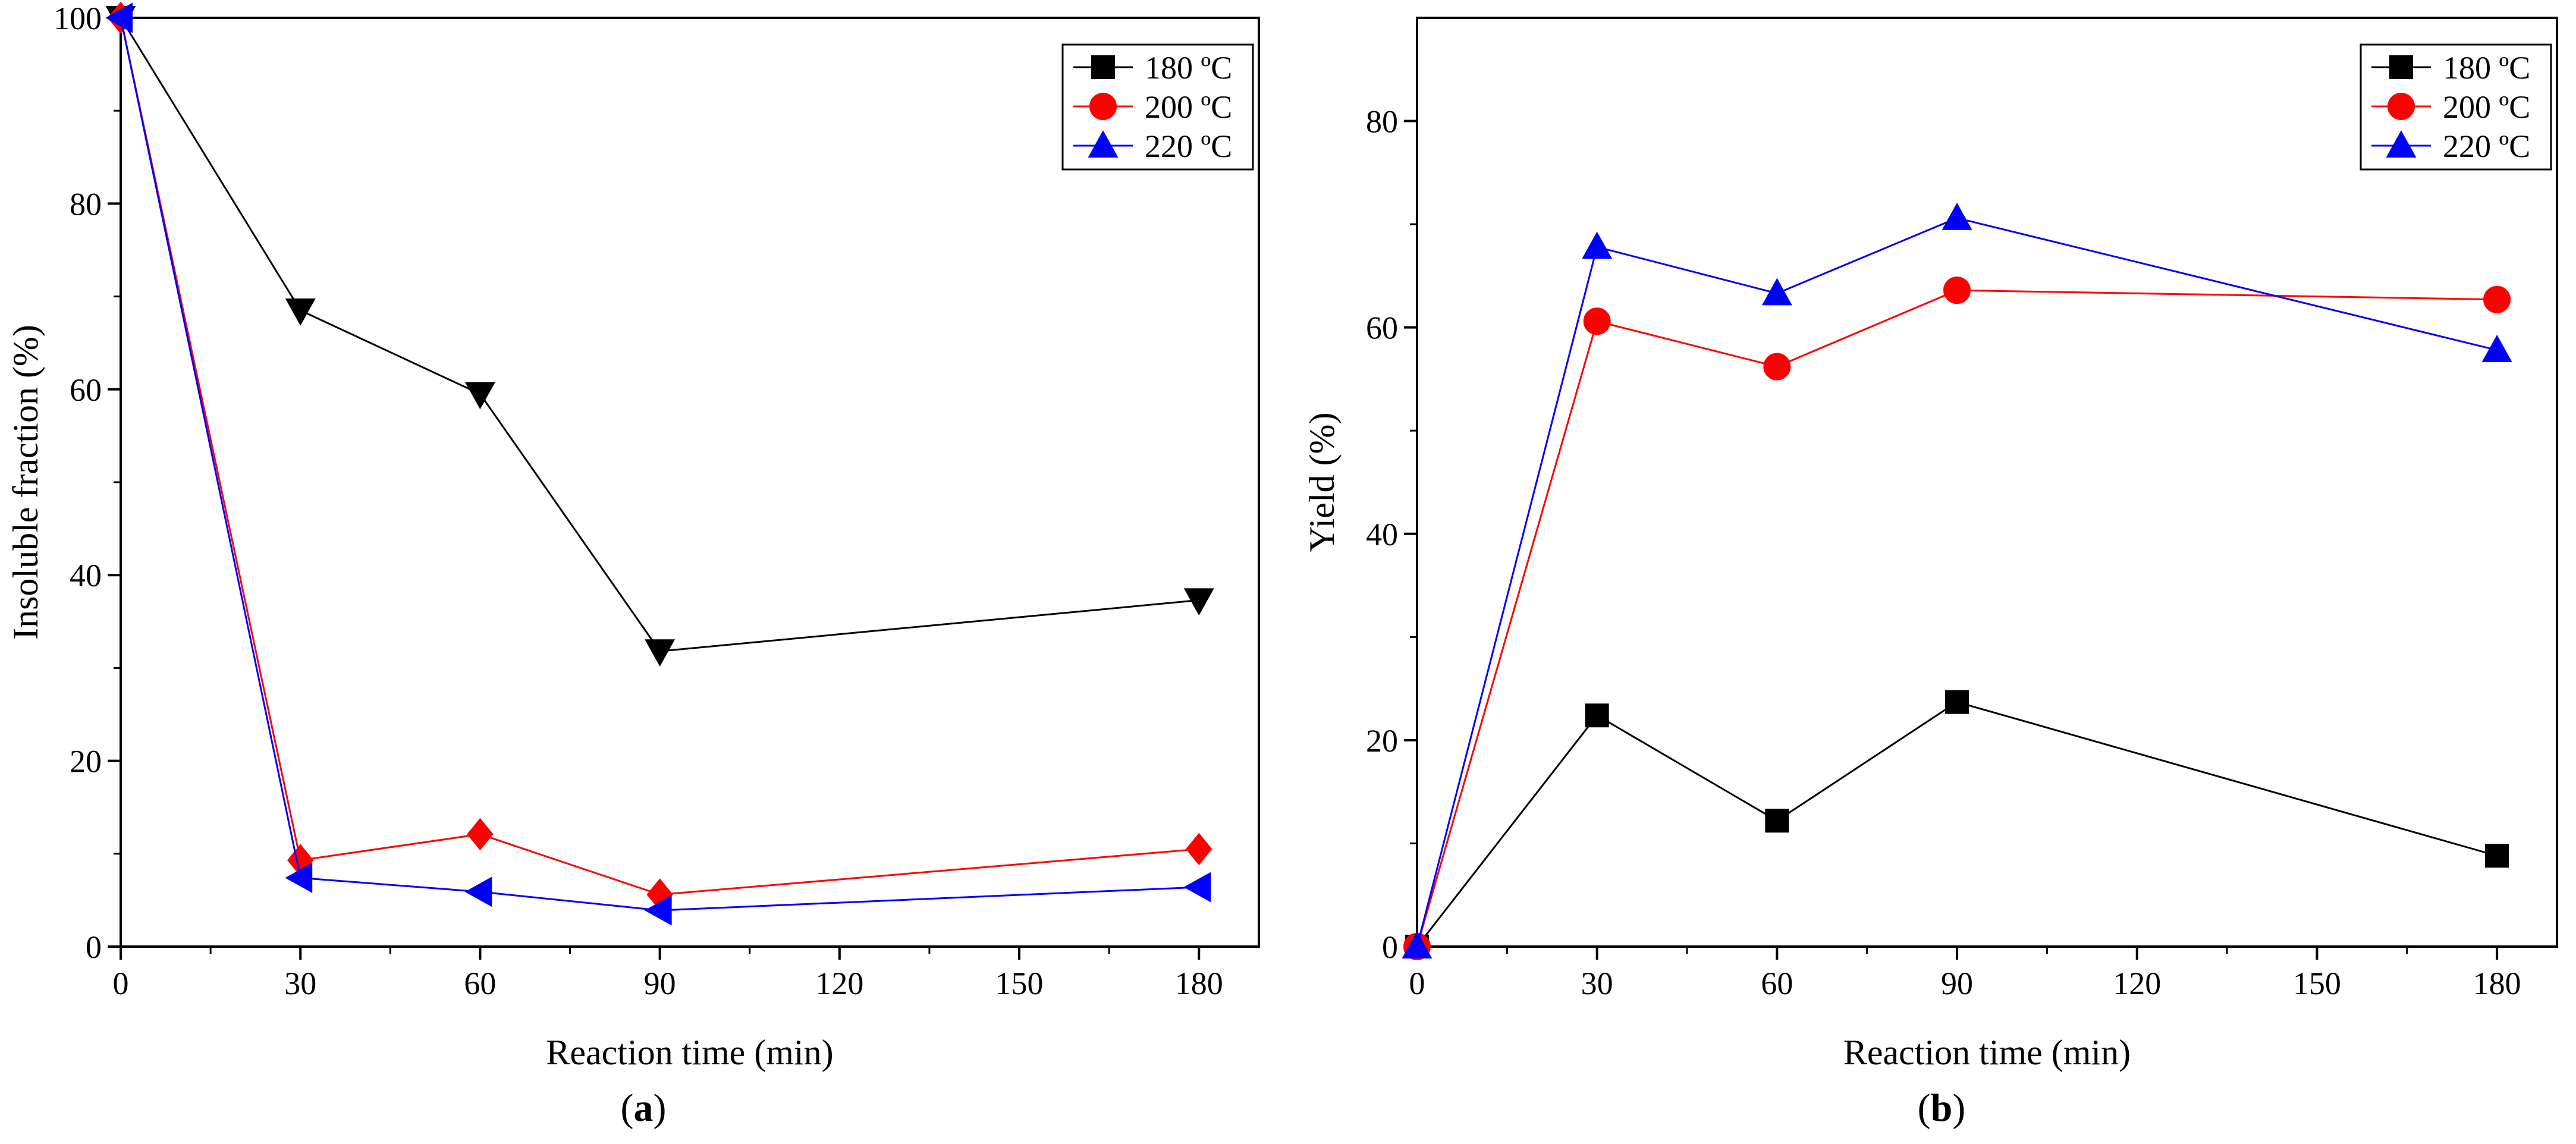 This screenshot has height=1144, width=2576. Describe the element at coordinates (25, 483) in the screenshot. I see `y-axis-label: Insoluble fraction (%)` at that location.